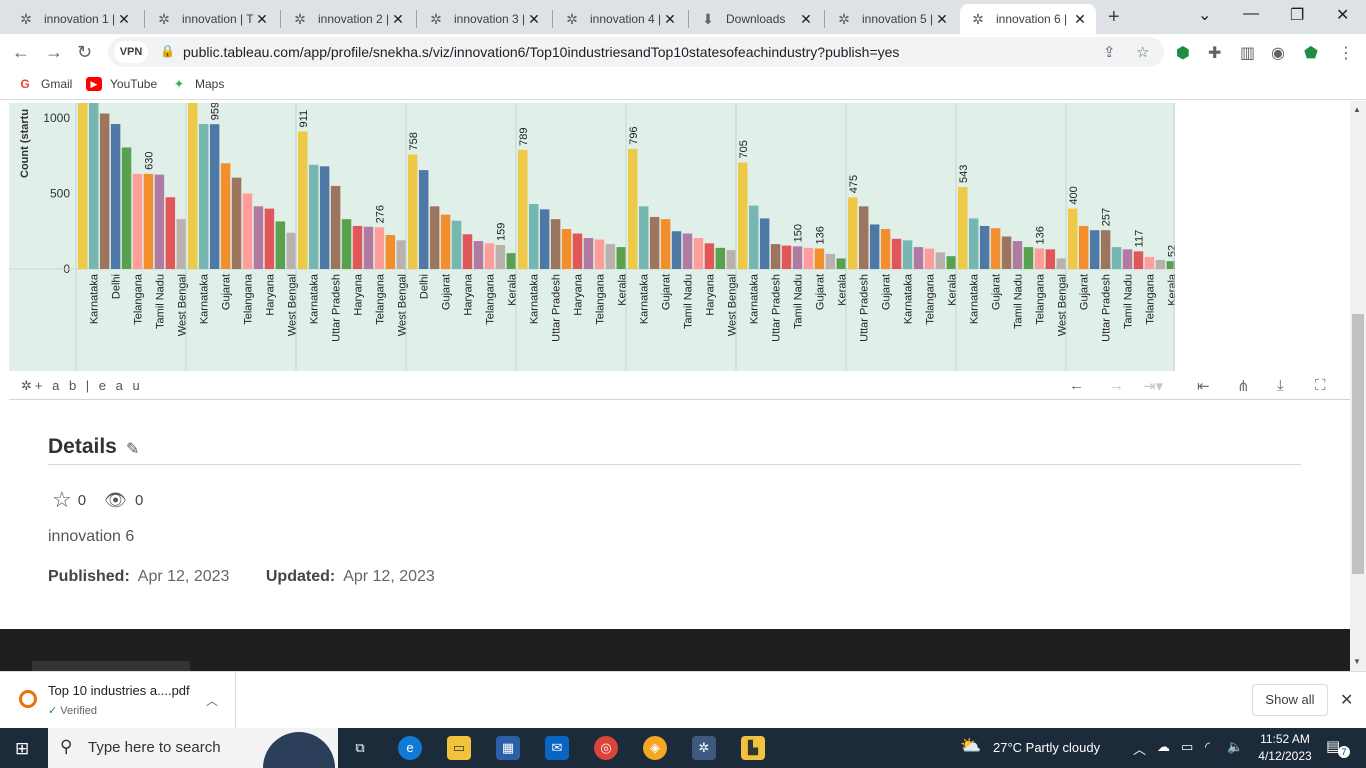  I want to click on bookmark-star-icon: ☆, so click(1143, 52).